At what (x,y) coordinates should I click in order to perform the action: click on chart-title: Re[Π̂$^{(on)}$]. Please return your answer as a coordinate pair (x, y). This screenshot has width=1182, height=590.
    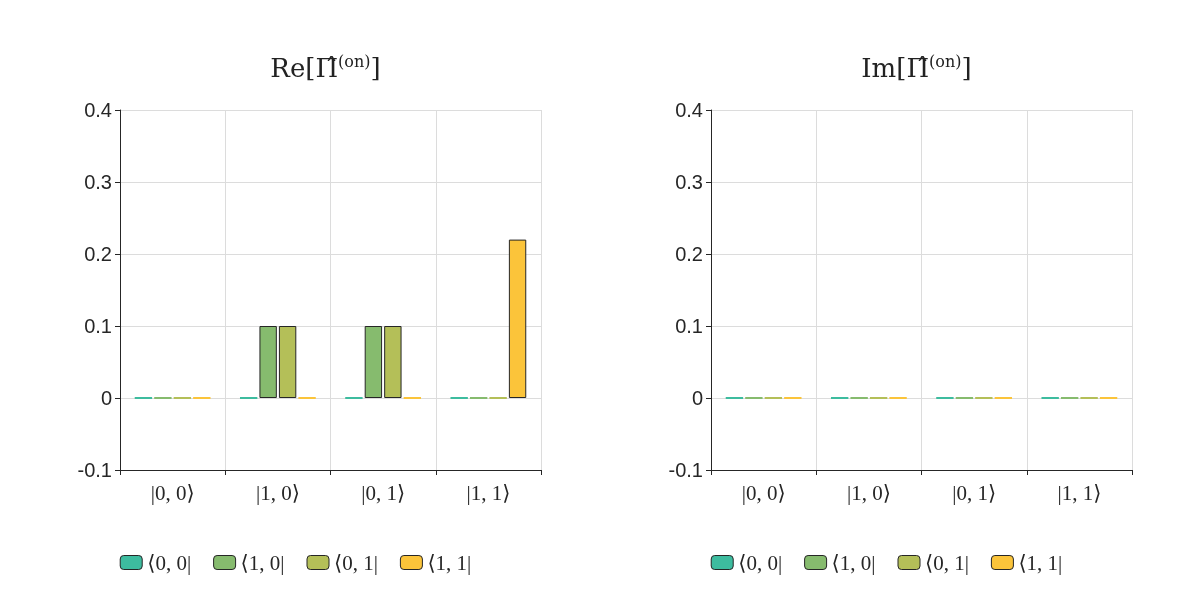
    Looking at the image, I should click on (325, 68).